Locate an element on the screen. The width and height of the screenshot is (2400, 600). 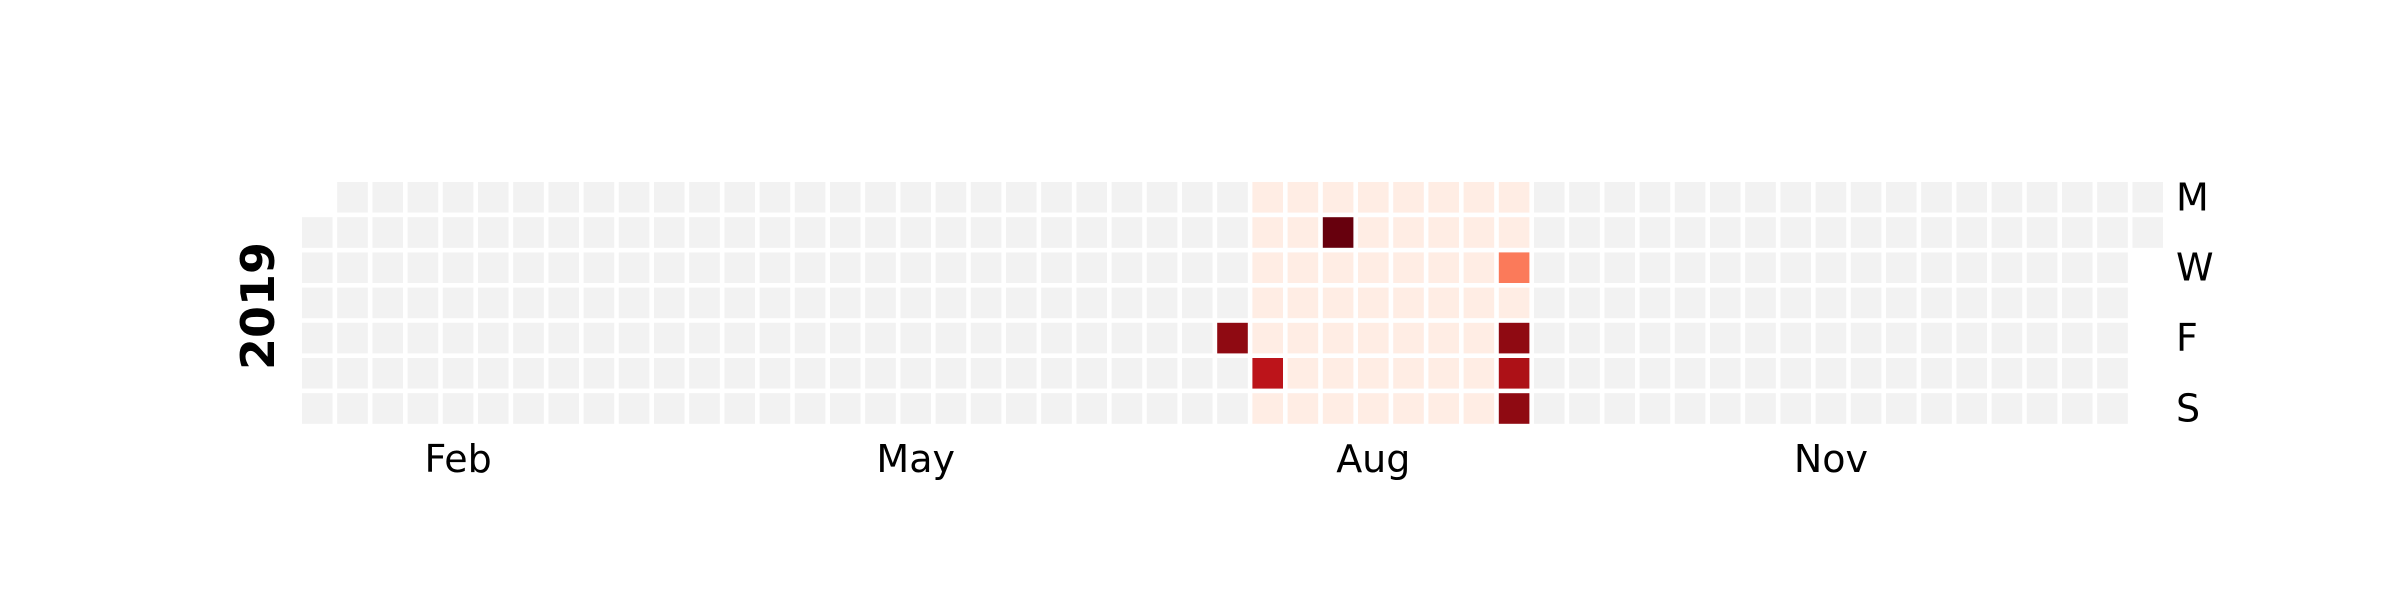
highlighted-day-cell is located at coordinates (1514, 408).